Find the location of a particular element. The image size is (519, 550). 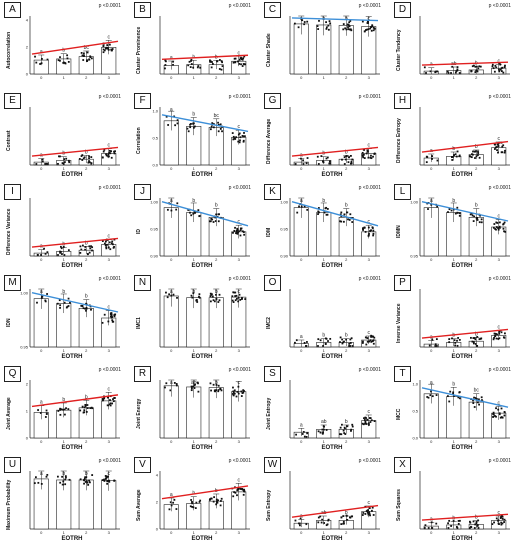

panel-letter: E is located at coordinates (12, 101).